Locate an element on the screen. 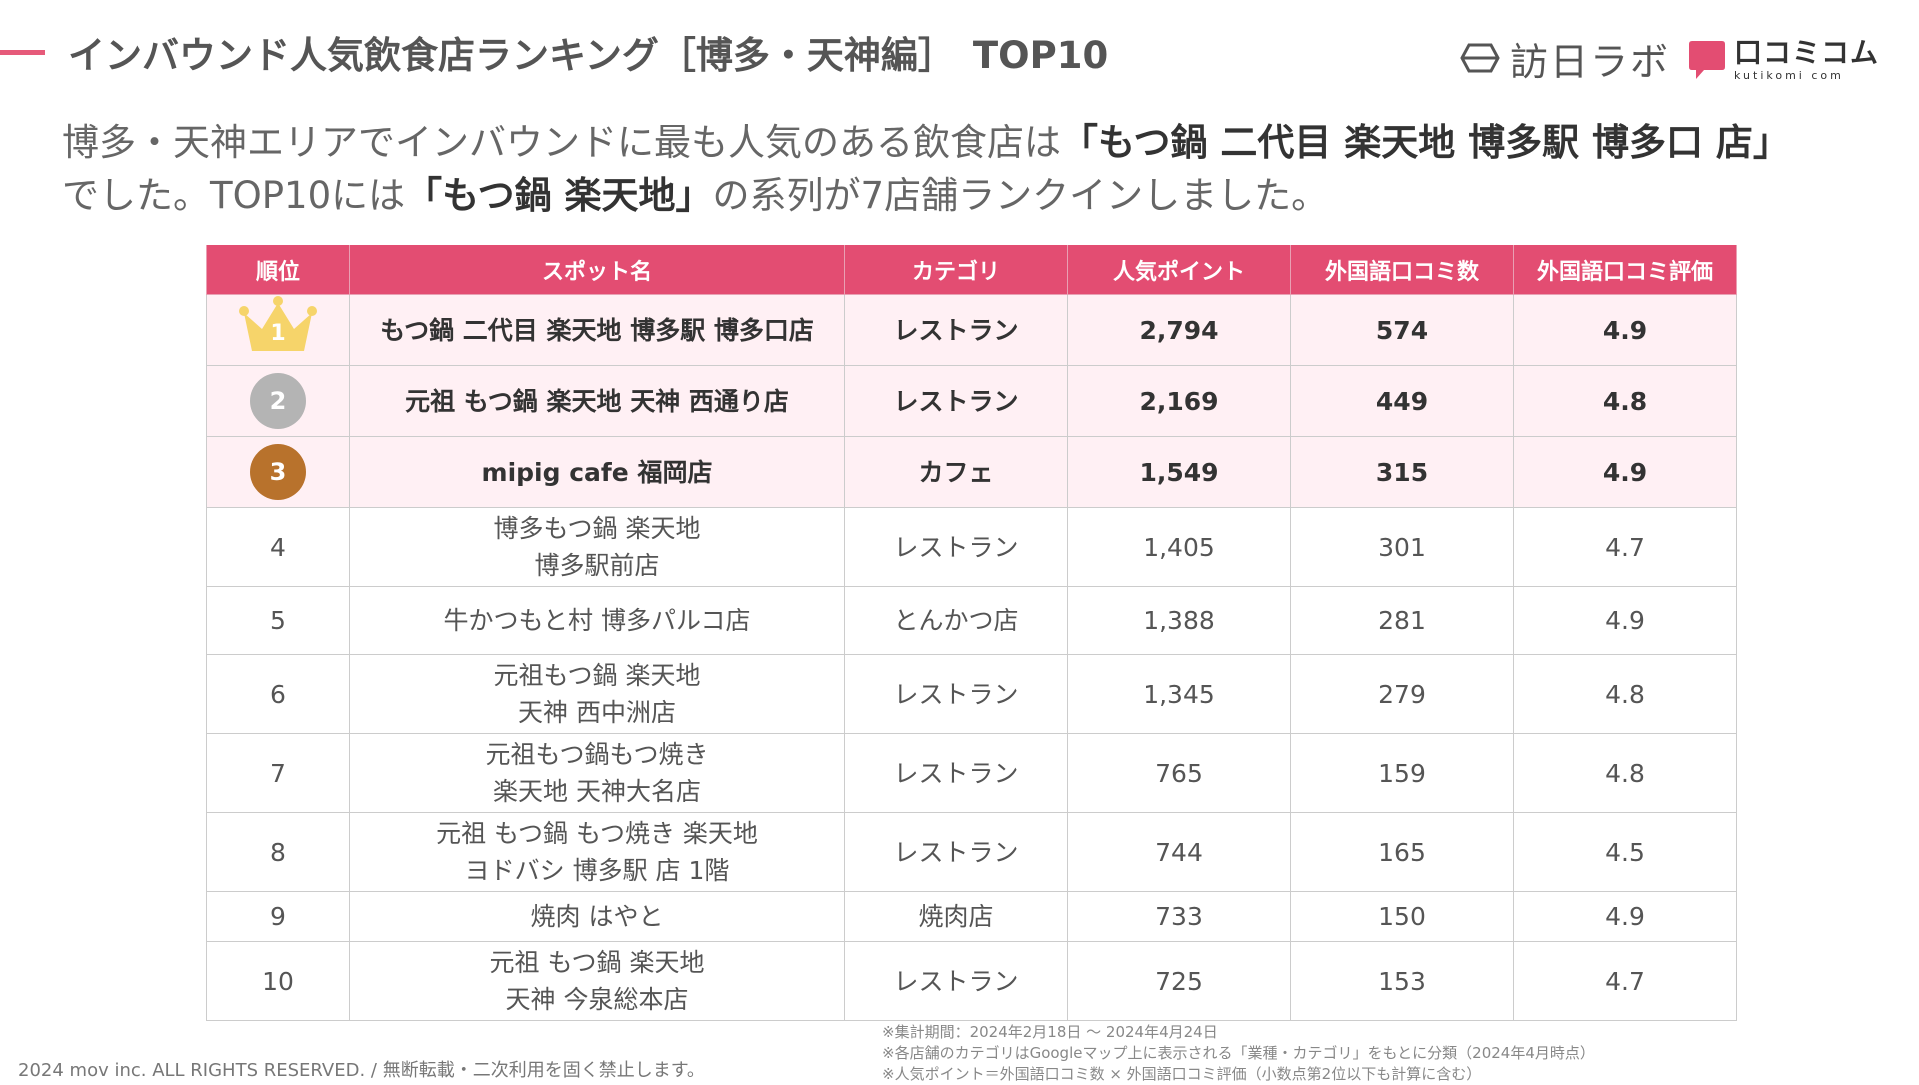 This screenshot has width=1919, height=1085. intro-line1-plain: 博多・天神エリアでインバウンドに最も人気のある飲食店は is located at coordinates (561, 142).